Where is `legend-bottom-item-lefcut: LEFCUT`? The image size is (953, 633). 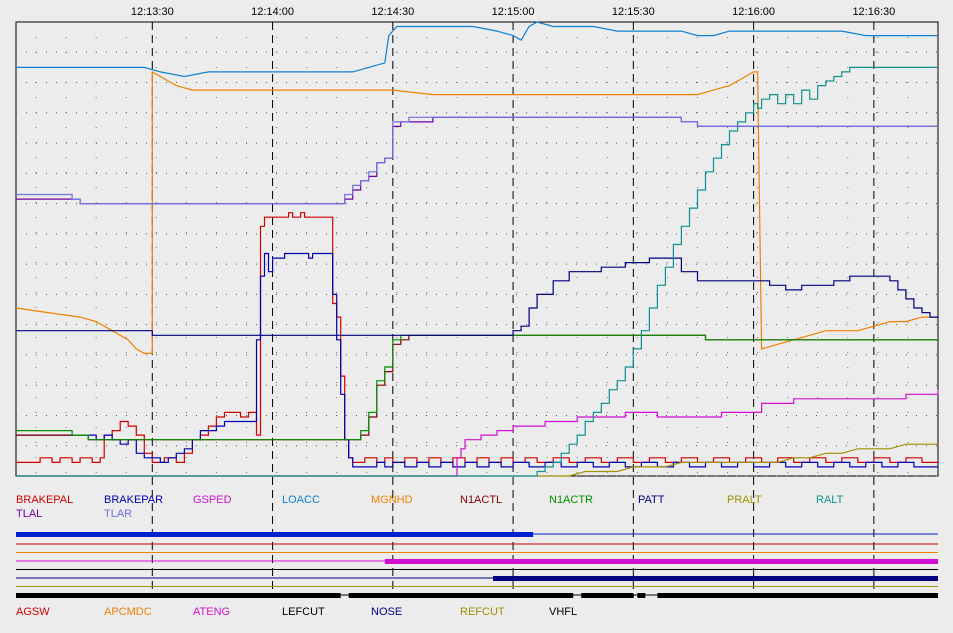
legend-bottom-item-lefcut: LEFCUT is located at coordinates (303, 612).